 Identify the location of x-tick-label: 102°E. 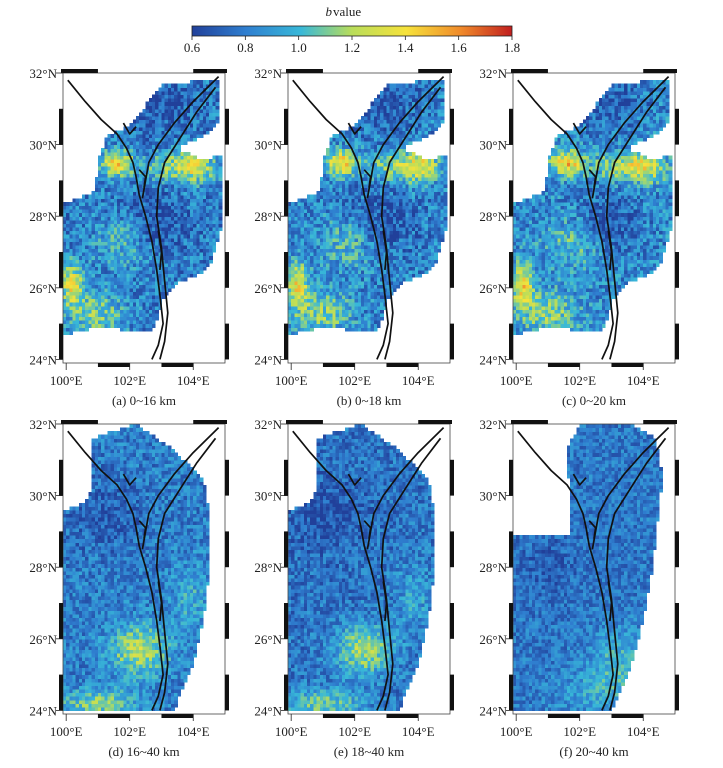
(129, 380).